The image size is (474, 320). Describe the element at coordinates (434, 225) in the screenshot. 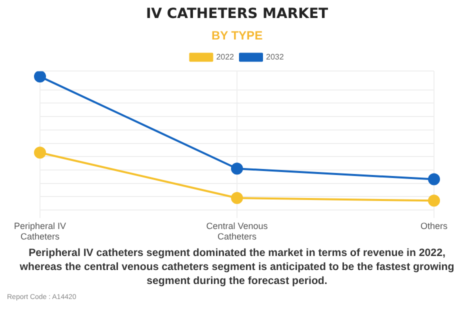

I see `x-tick-label: Others` at that location.